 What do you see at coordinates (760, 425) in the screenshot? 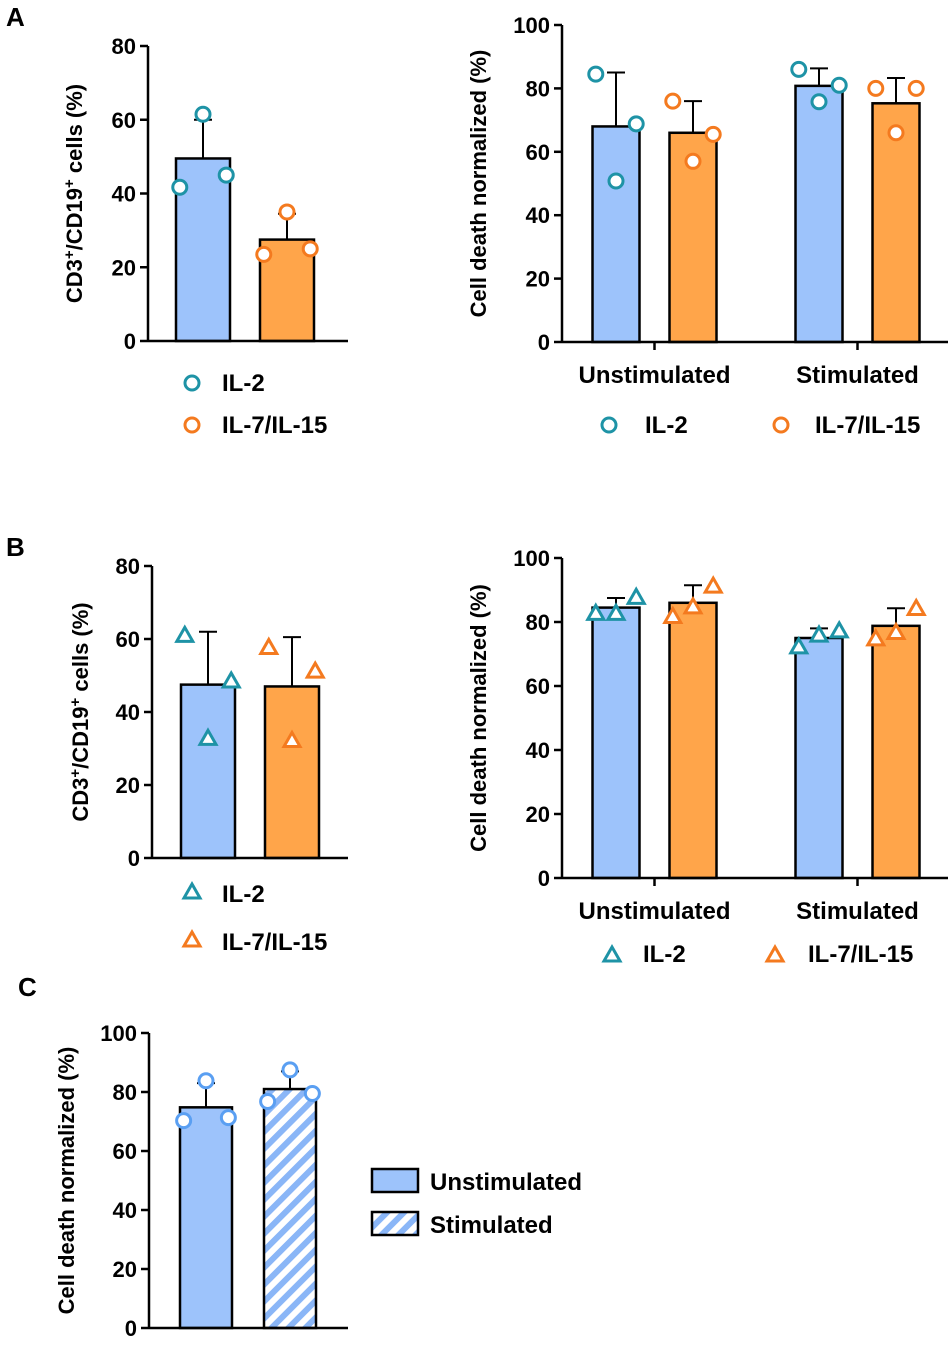
I see `legend-a-right: IL-2 IL-7/IL-15` at bounding box center [760, 425].